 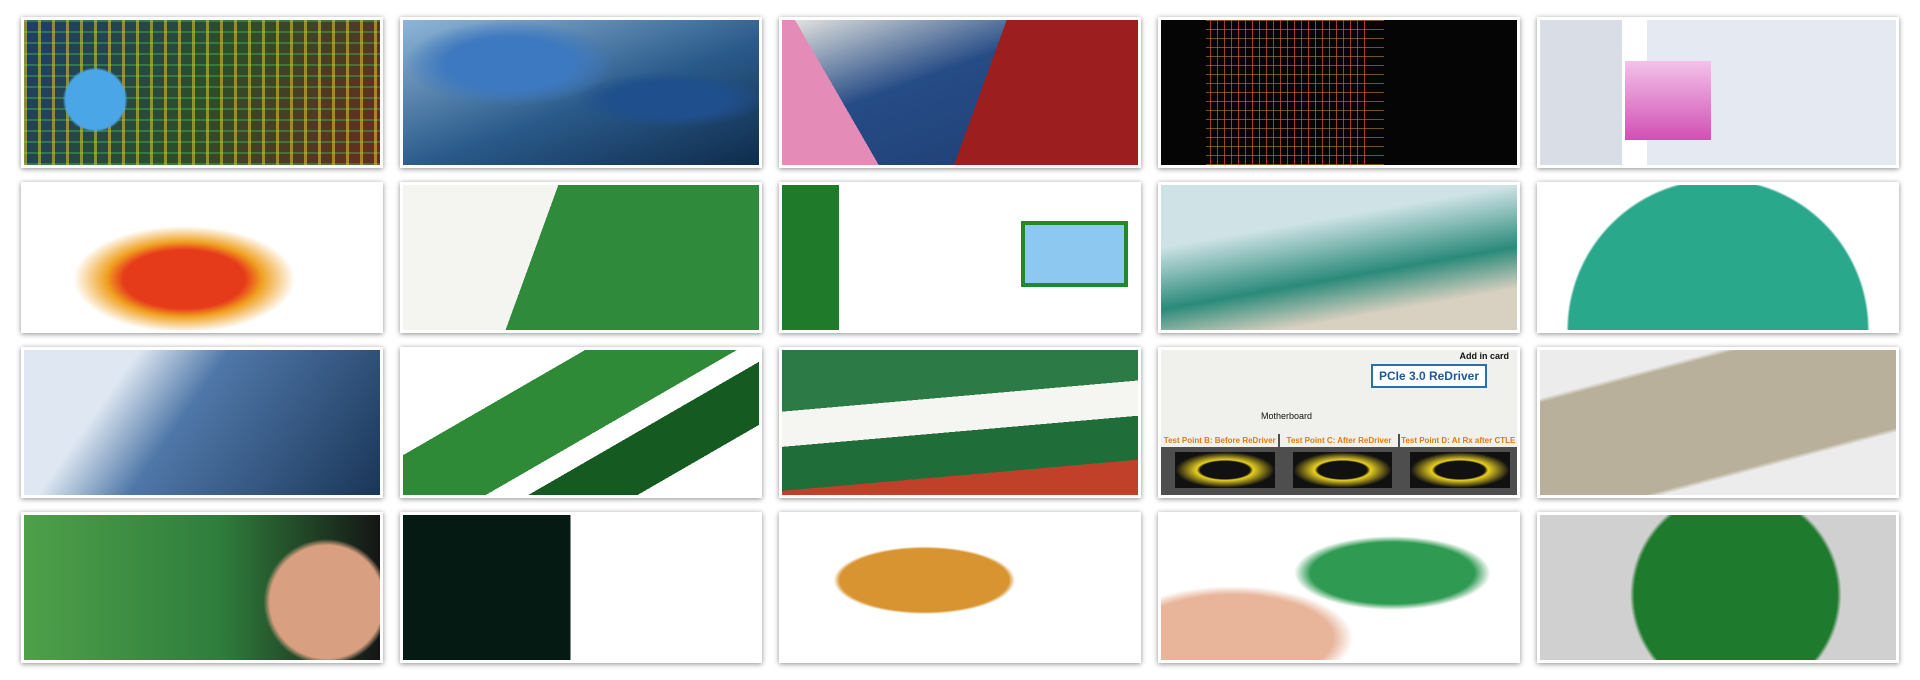 What do you see at coordinates (1428, 376) in the screenshot?
I see `badge: PCIe 3.0 ReDriver` at bounding box center [1428, 376].